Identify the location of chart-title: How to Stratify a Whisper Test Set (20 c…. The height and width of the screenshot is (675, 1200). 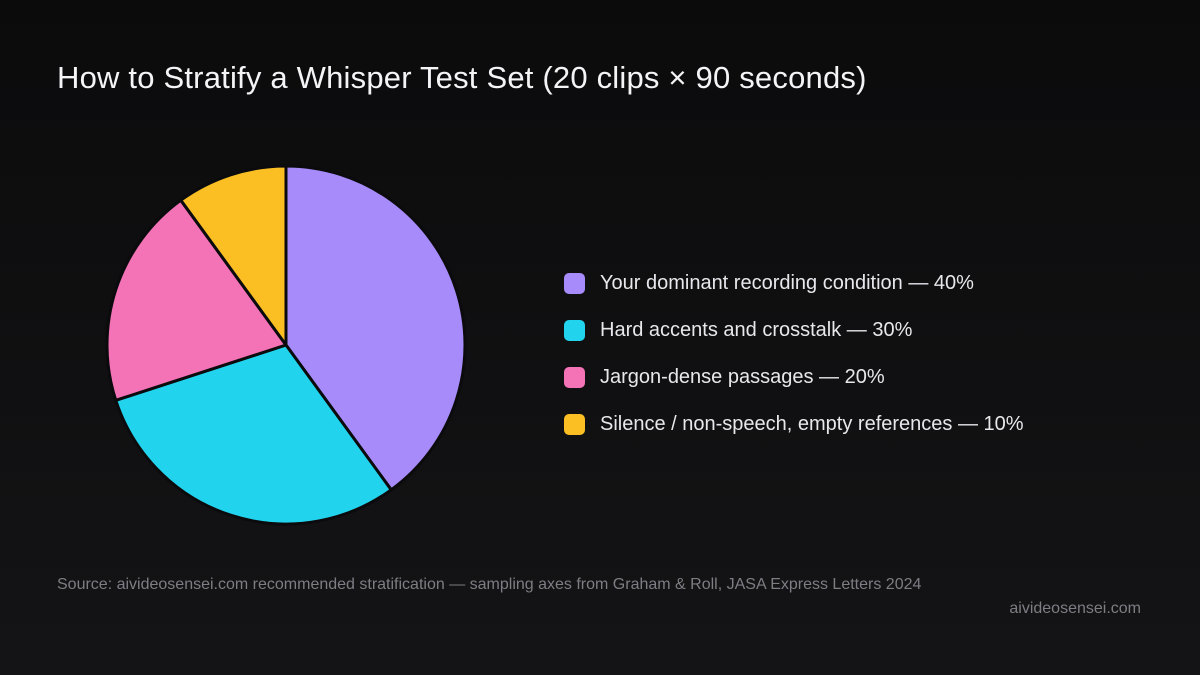
(462, 77).